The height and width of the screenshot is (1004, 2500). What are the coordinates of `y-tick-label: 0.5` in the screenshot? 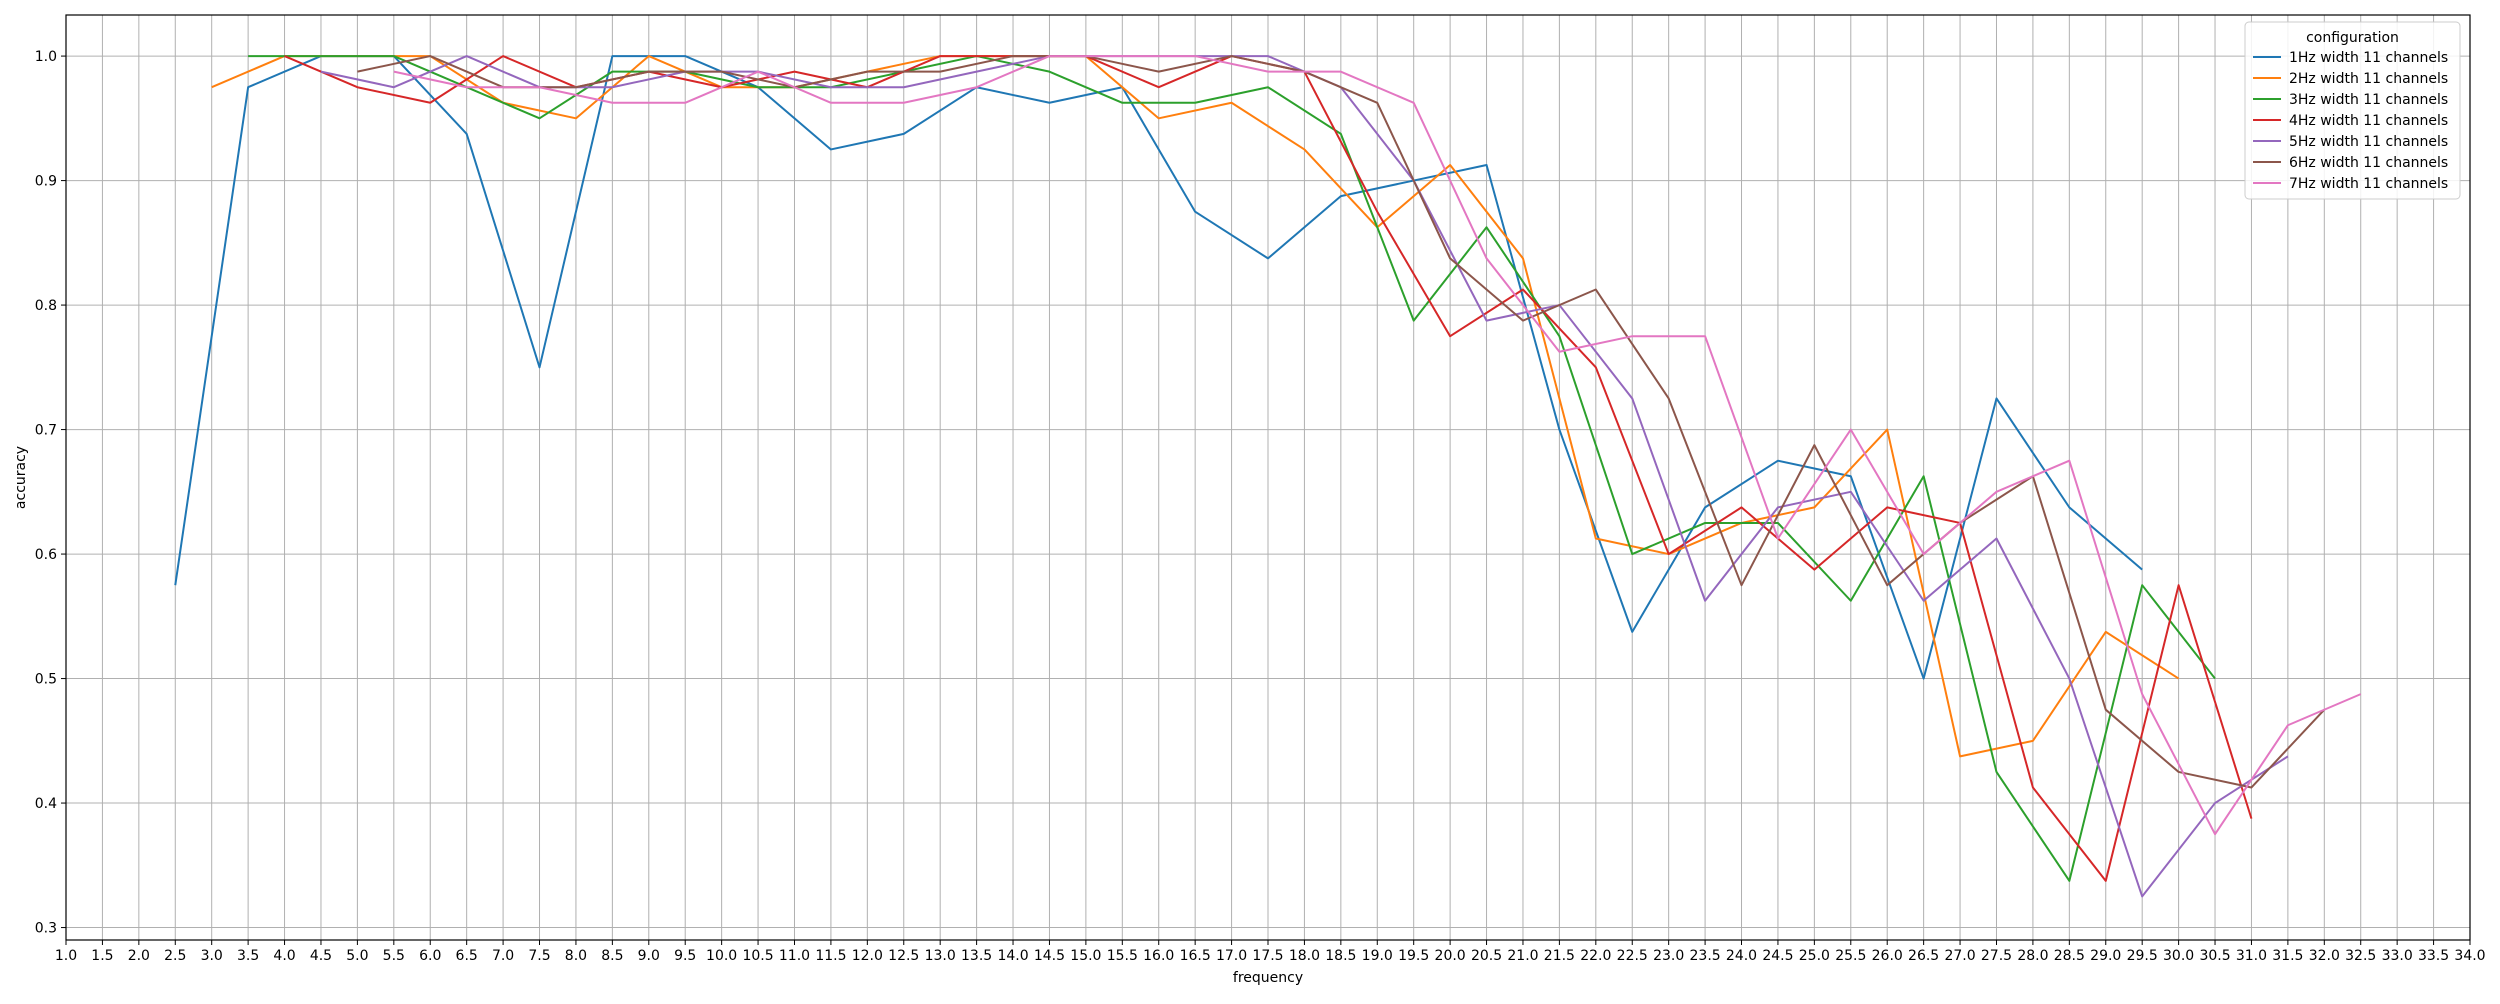 It's located at (46, 680).